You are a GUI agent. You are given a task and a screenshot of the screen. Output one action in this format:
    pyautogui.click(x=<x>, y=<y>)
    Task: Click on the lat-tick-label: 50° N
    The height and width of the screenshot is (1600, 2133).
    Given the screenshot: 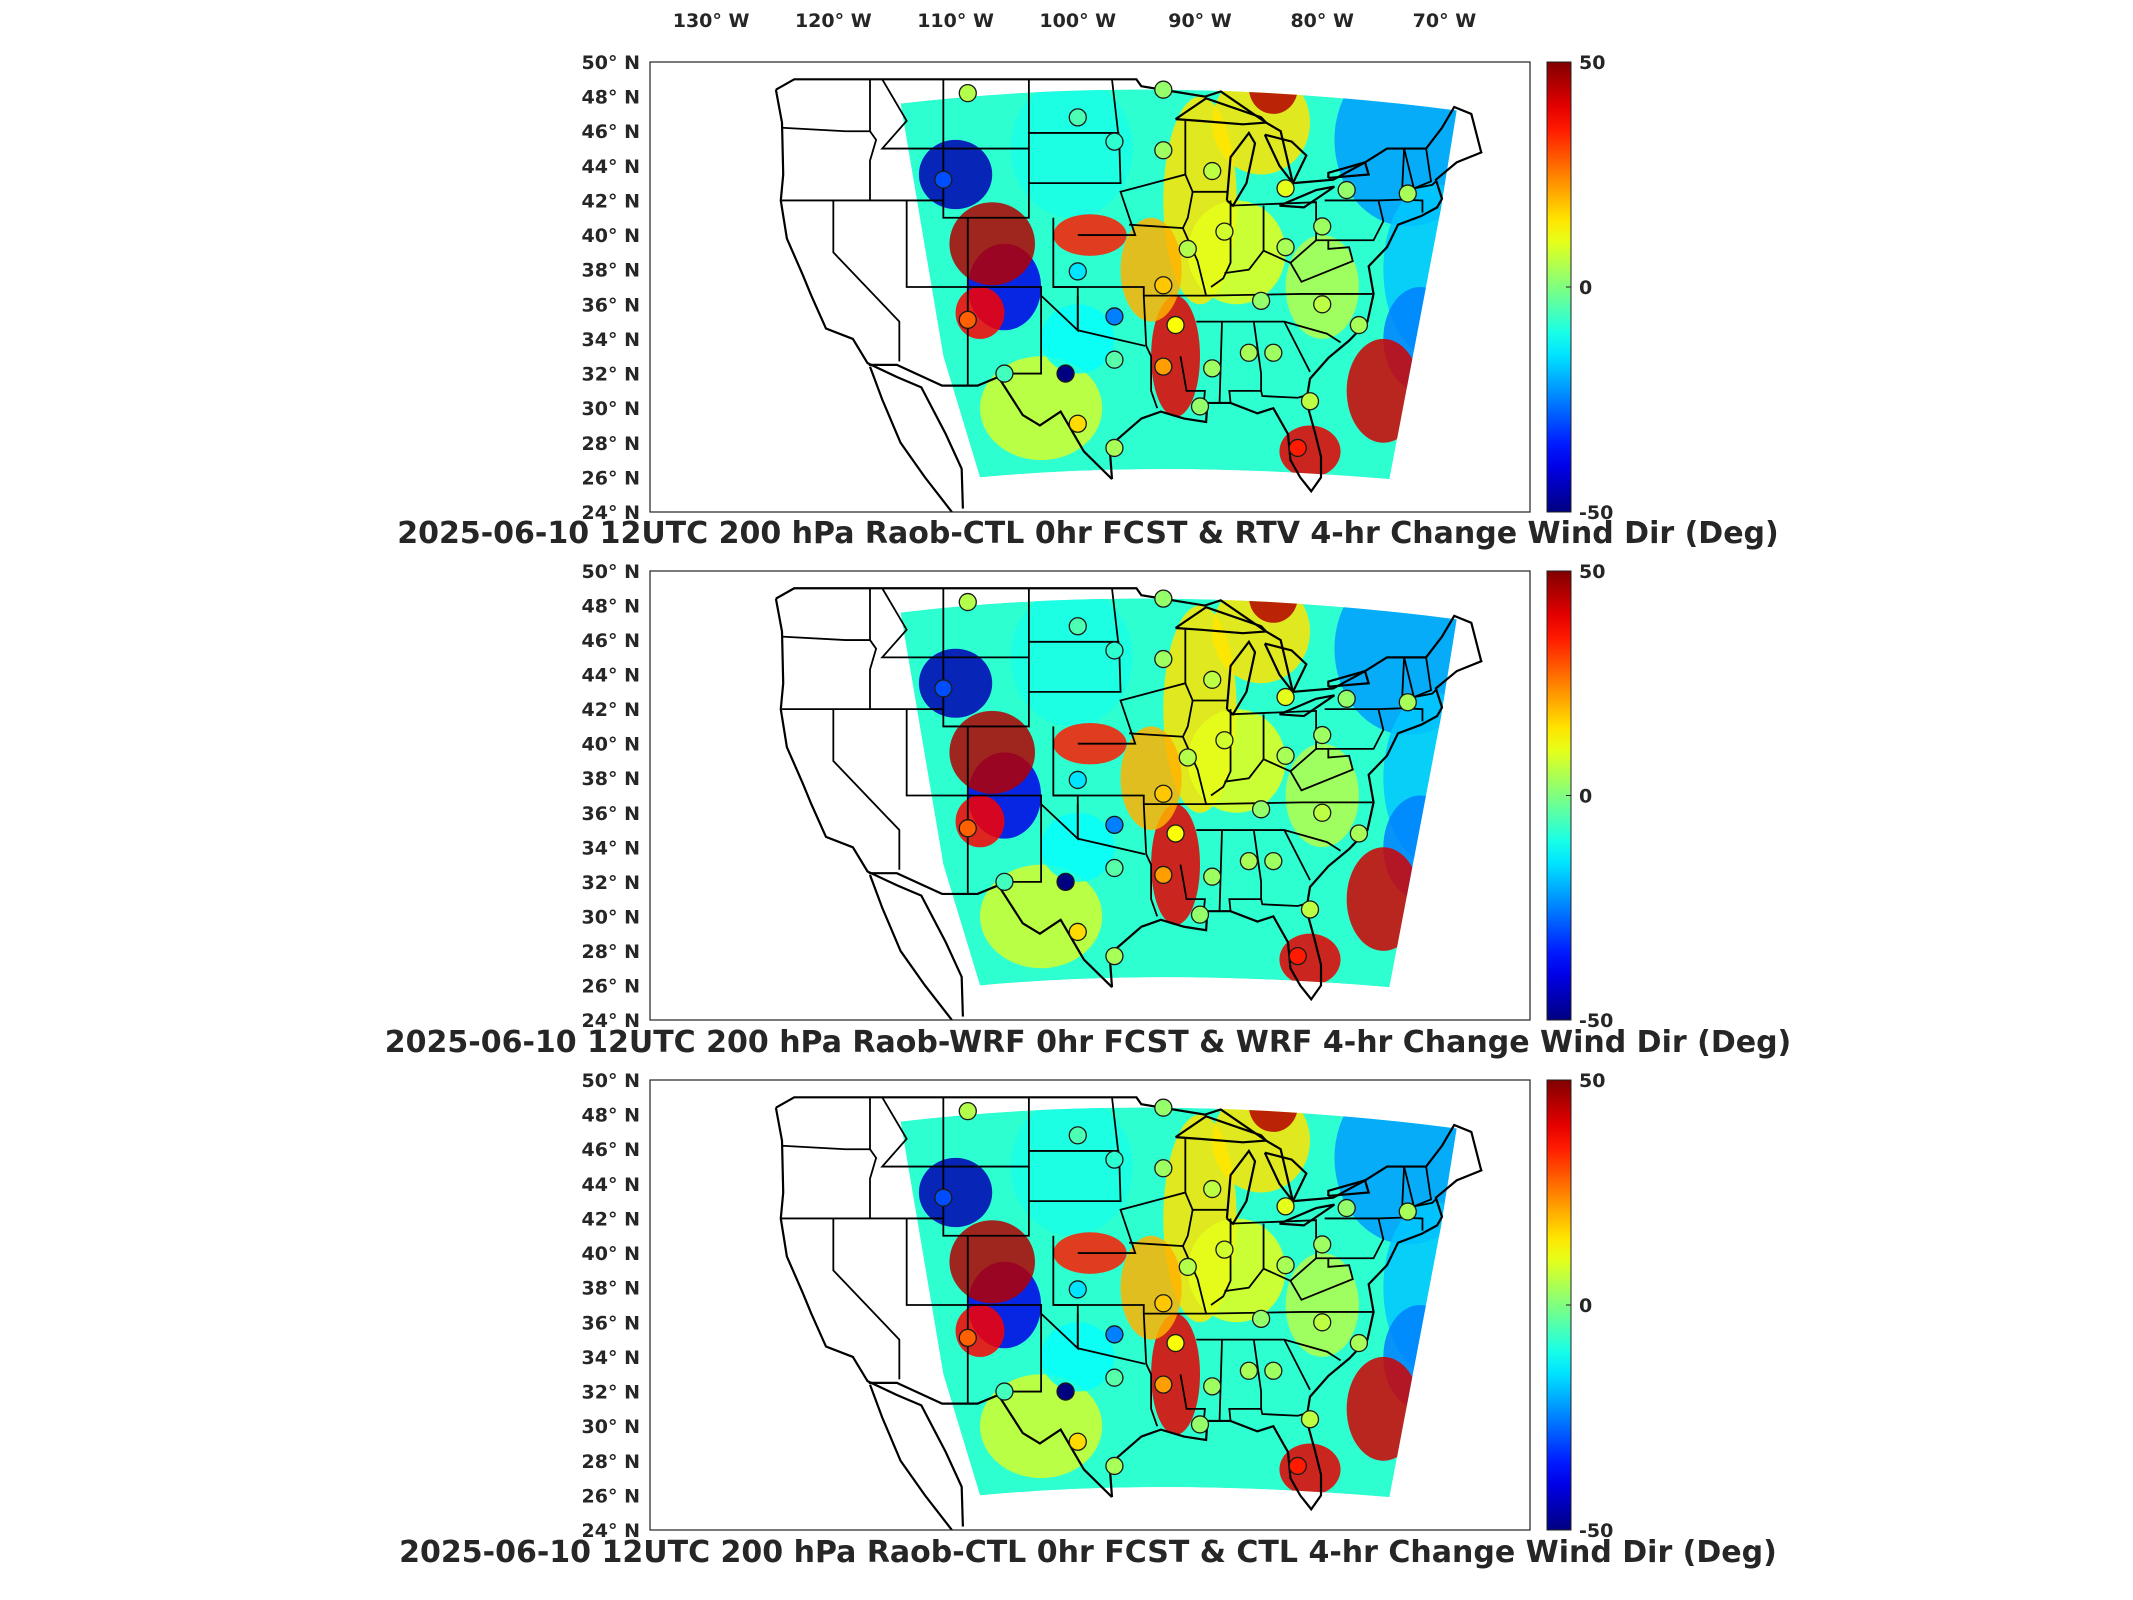 What is the action you would take?
    pyautogui.click(x=611, y=1081)
    